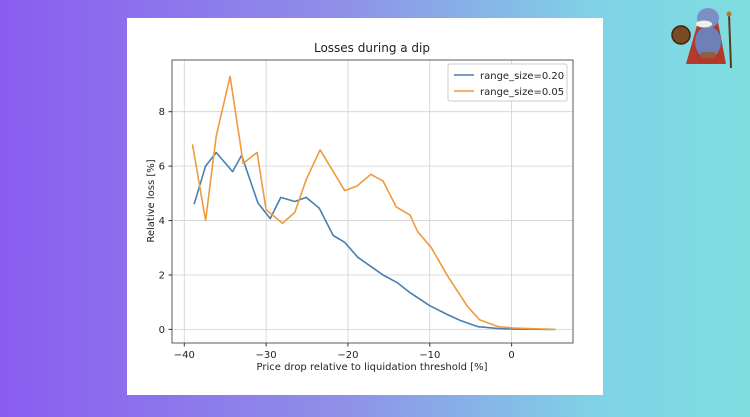  I want to click on y-tick-label: 0, so click(162, 330).